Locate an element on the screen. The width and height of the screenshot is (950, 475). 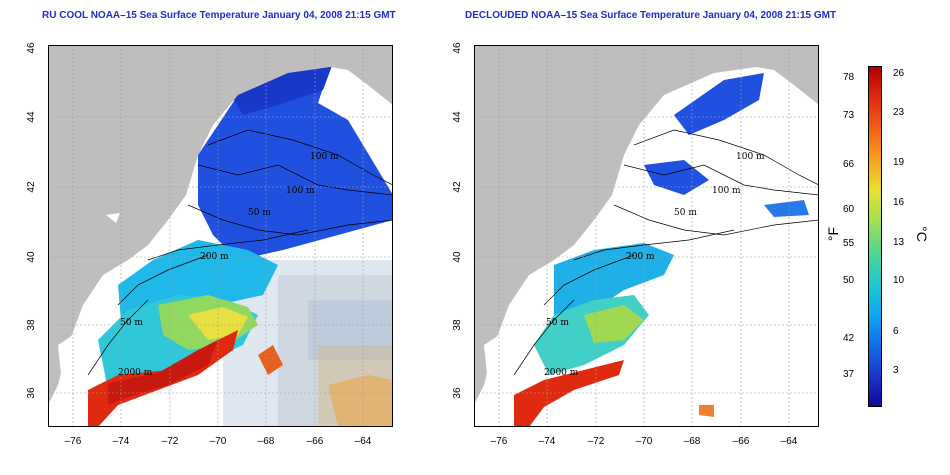
fahrenheit-tick: 60 is located at coordinates (849, 209).